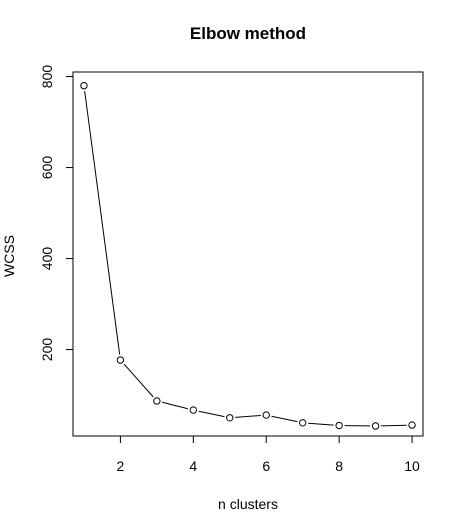  Describe the element at coordinates (268, 454) in the screenshot. I see `x-axis: 2 4 6 8 10` at that location.